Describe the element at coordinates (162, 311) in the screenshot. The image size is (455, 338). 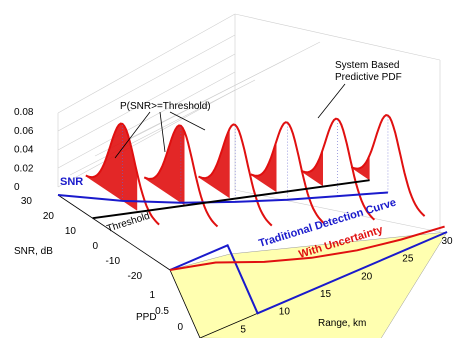
I see `ppd-tick-1: 0.5` at that location.